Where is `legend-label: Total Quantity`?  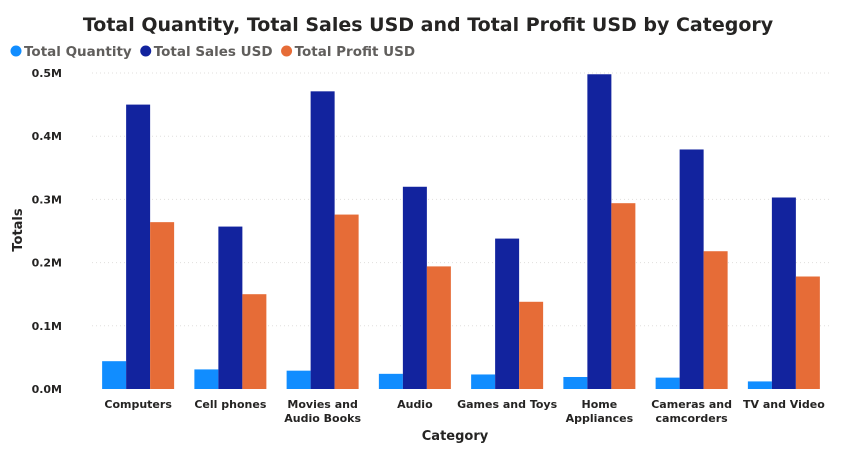 legend-label: Total Quantity is located at coordinates (78, 52).